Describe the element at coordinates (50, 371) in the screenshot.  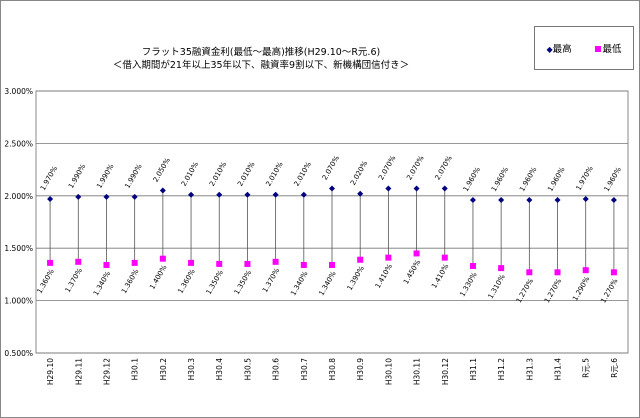
I see `x-tick-label: H29.10` at that location.